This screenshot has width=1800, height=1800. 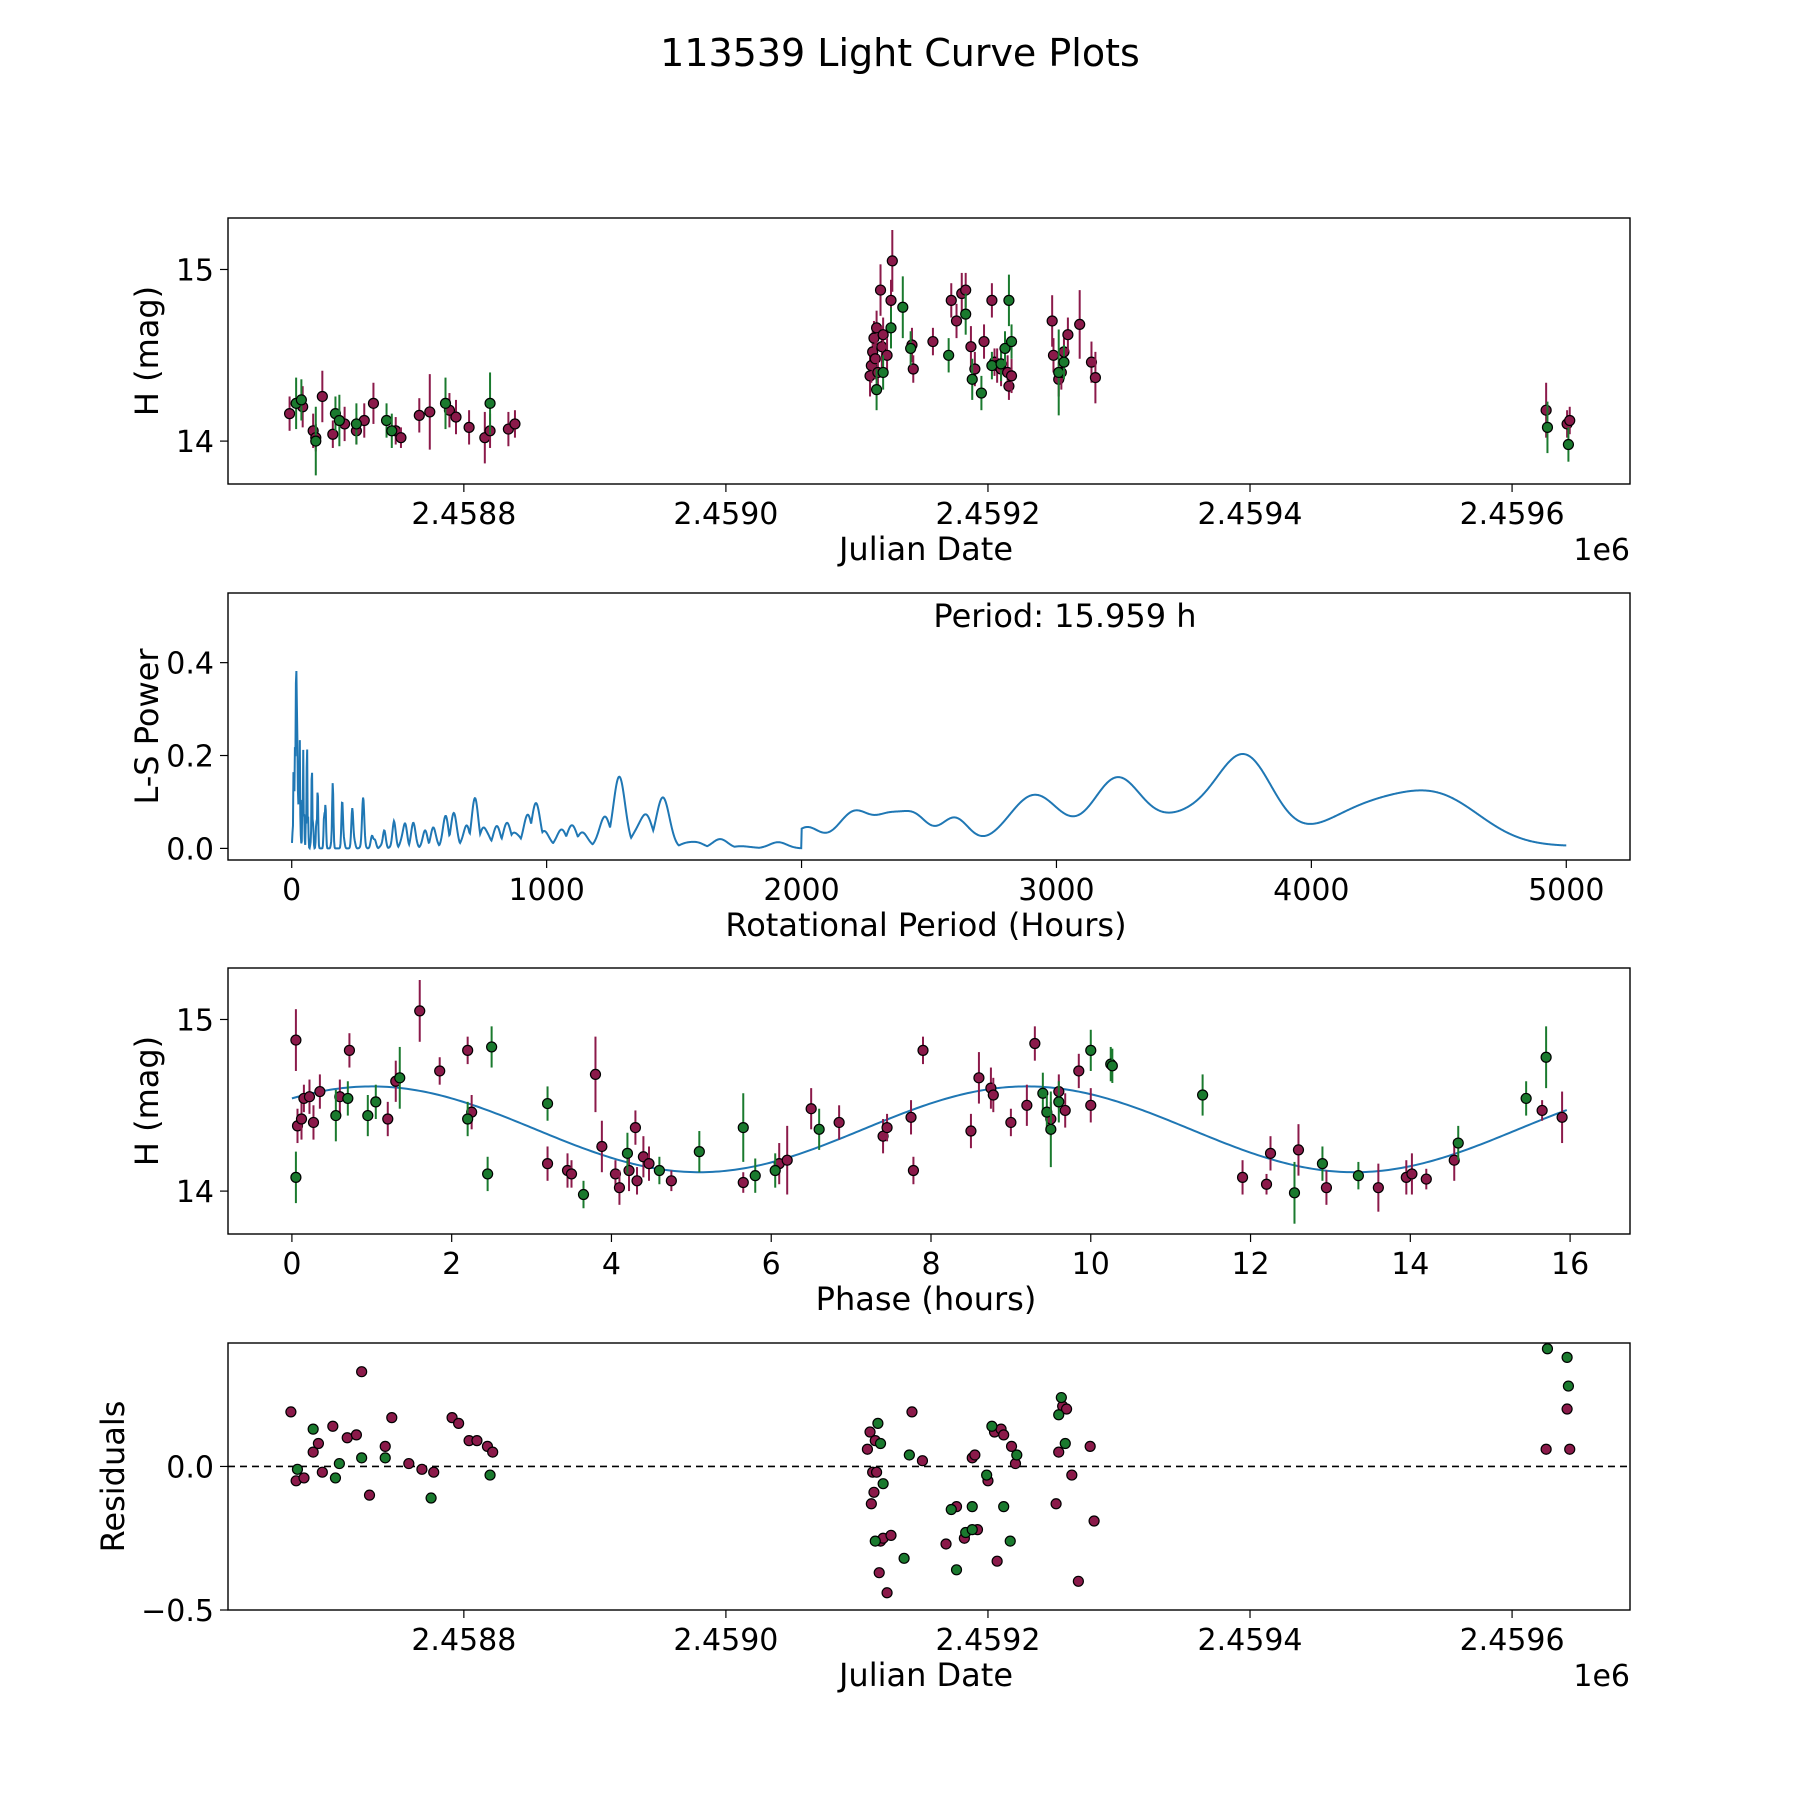 What do you see at coordinates (1056, 890) in the screenshot?
I see `x-tick-label: 3000` at bounding box center [1056, 890].